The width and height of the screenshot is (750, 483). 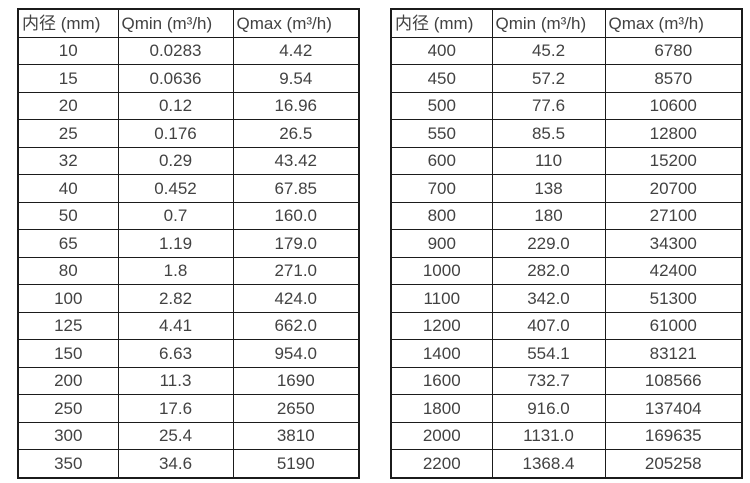 What do you see at coordinates (548, 270) in the screenshot?
I see `table-cell: 282.0` at bounding box center [548, 270].